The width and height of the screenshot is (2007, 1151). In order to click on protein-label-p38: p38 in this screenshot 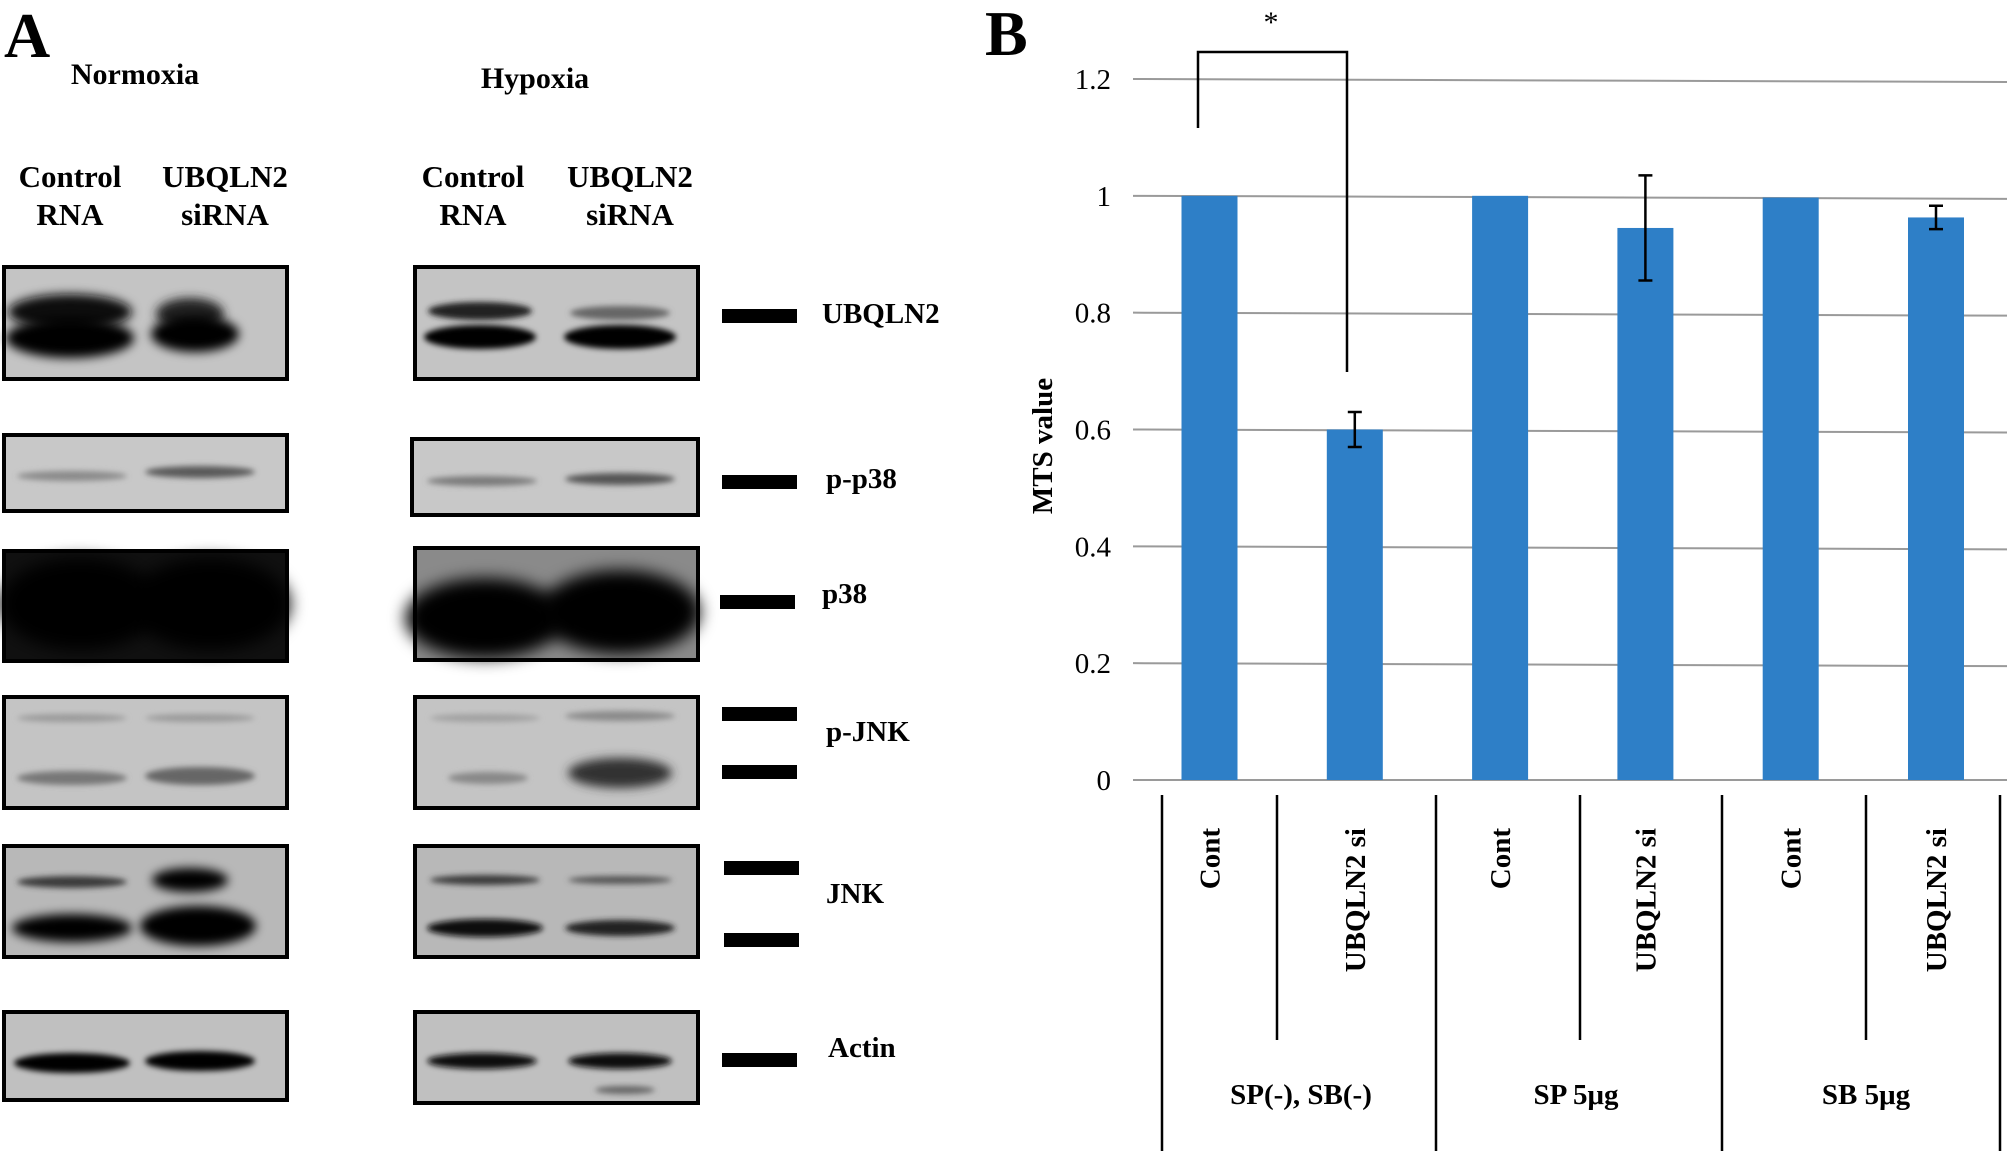, I will do `click(845, 594)`.